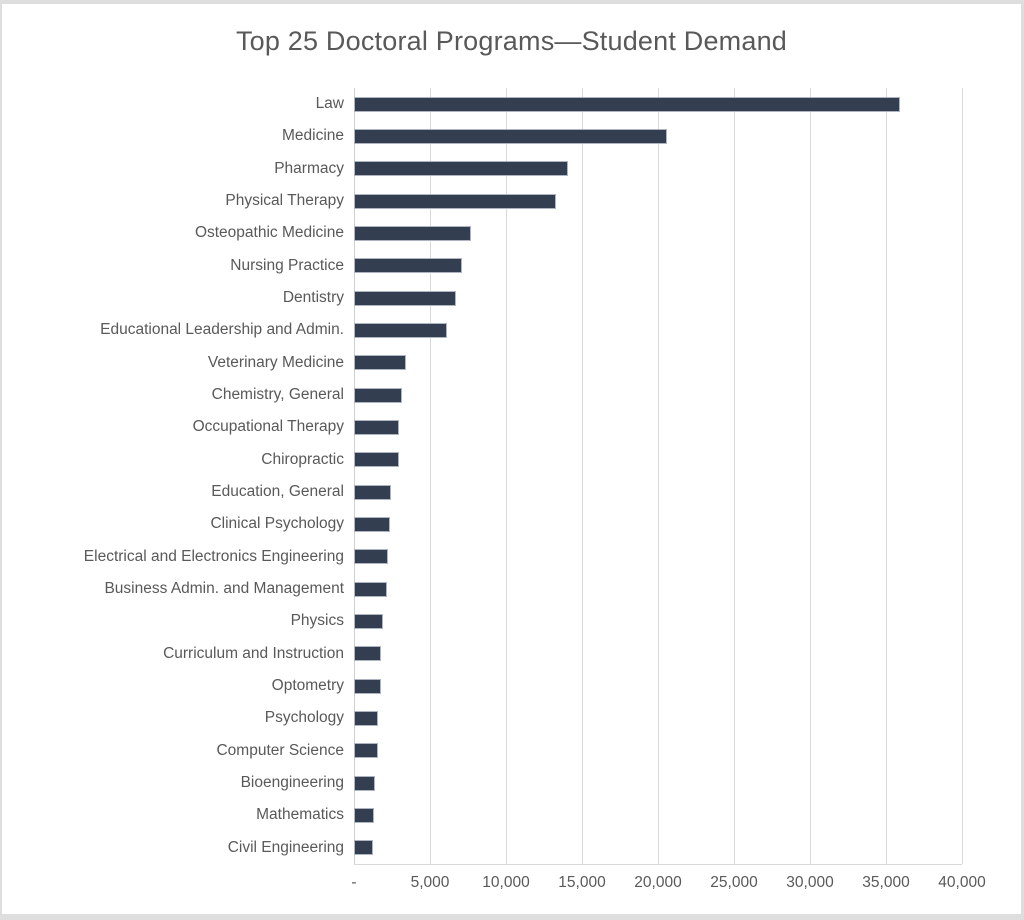  What do you see at coordinates (307, 686) in the screenshot?
I see `category-label: Optometry` at bounding box center [307, 686].